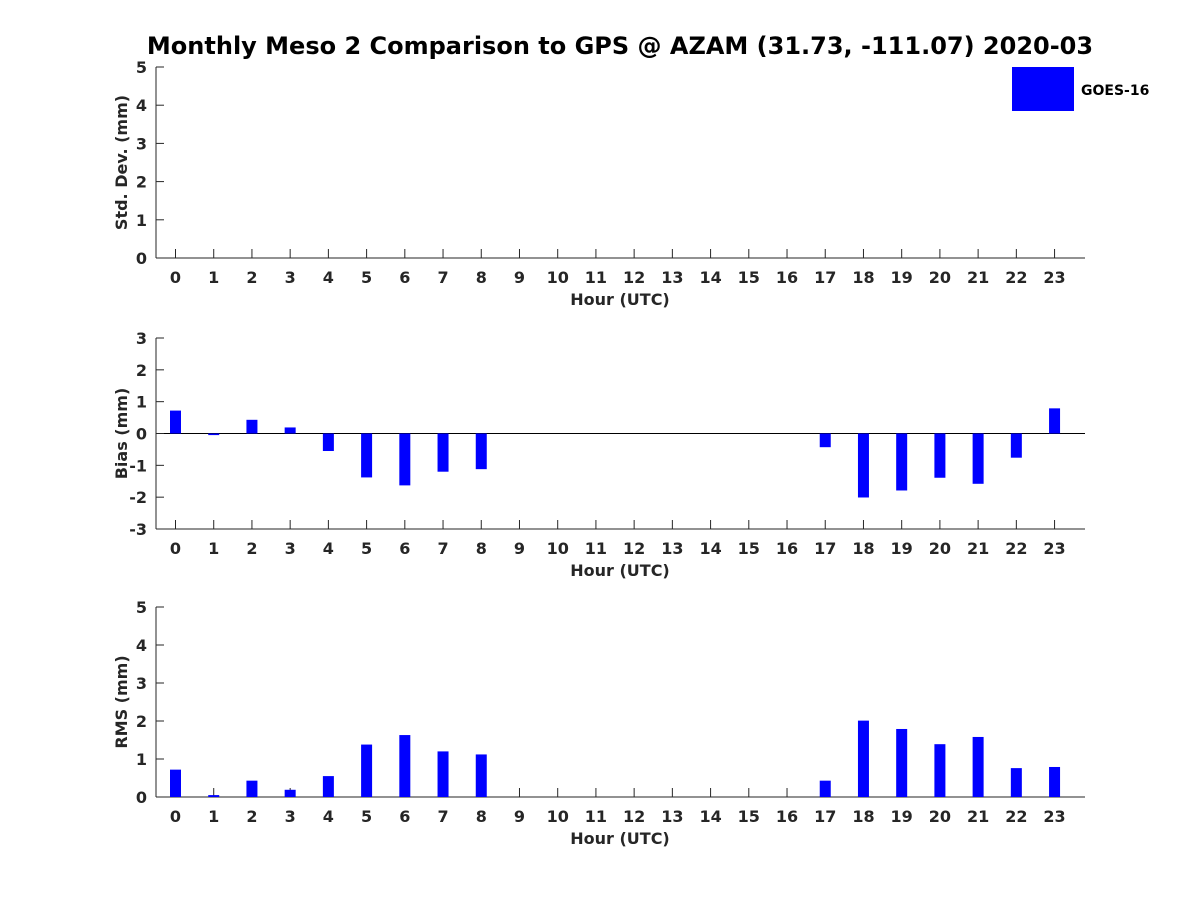  Describe the element at coordinates (863, 277) in the screenshot. I see `std-x-tick-label: 18` at that location.